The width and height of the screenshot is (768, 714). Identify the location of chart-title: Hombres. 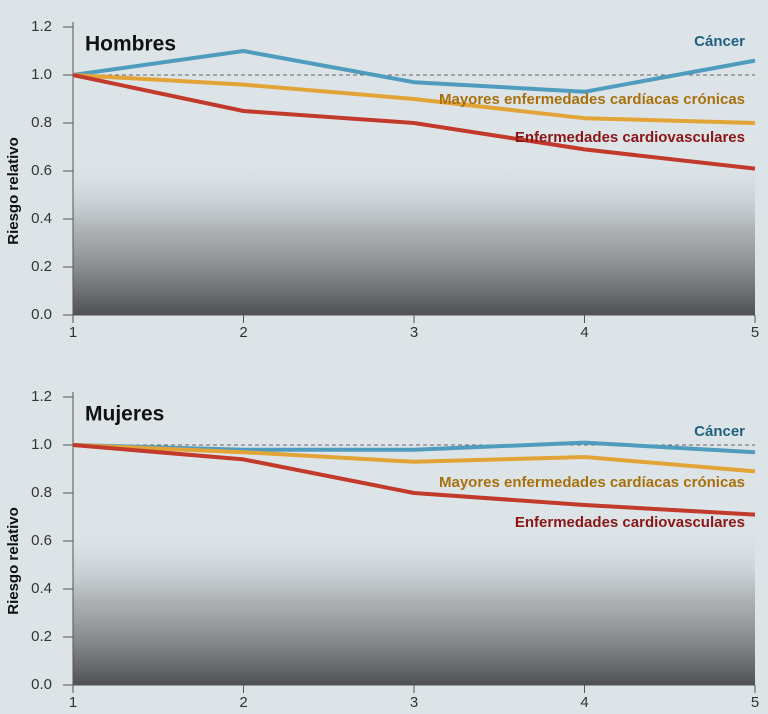
(130, 44).